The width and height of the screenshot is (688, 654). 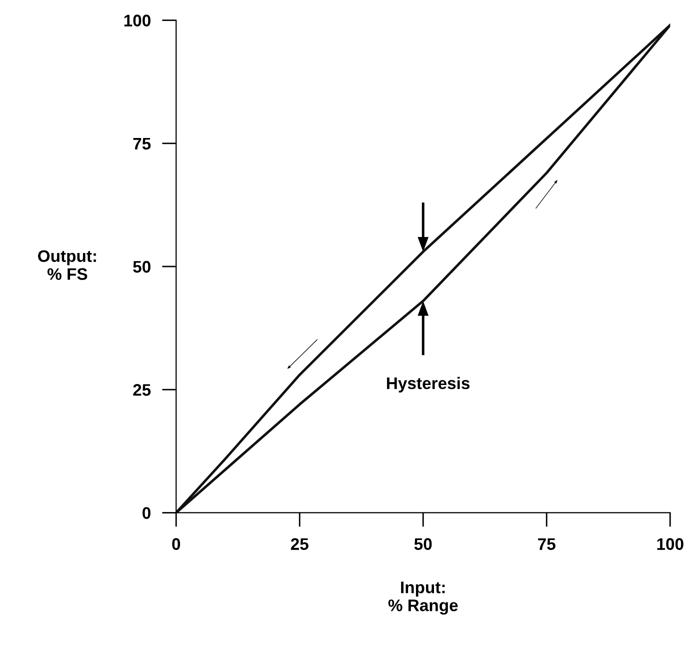 What do you see at coordinates (670, 544) in the screenshot?
I see `x-tick-label: 100` at bounding box center [670, 544].